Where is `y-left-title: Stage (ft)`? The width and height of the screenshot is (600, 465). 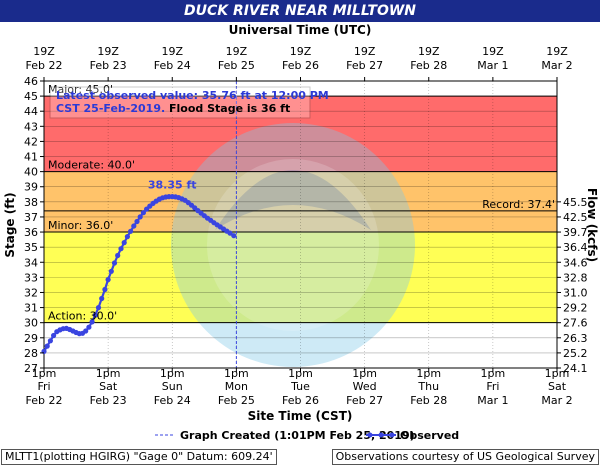
y-left-title: Stage (ft) is located at coordinates (10, 224).